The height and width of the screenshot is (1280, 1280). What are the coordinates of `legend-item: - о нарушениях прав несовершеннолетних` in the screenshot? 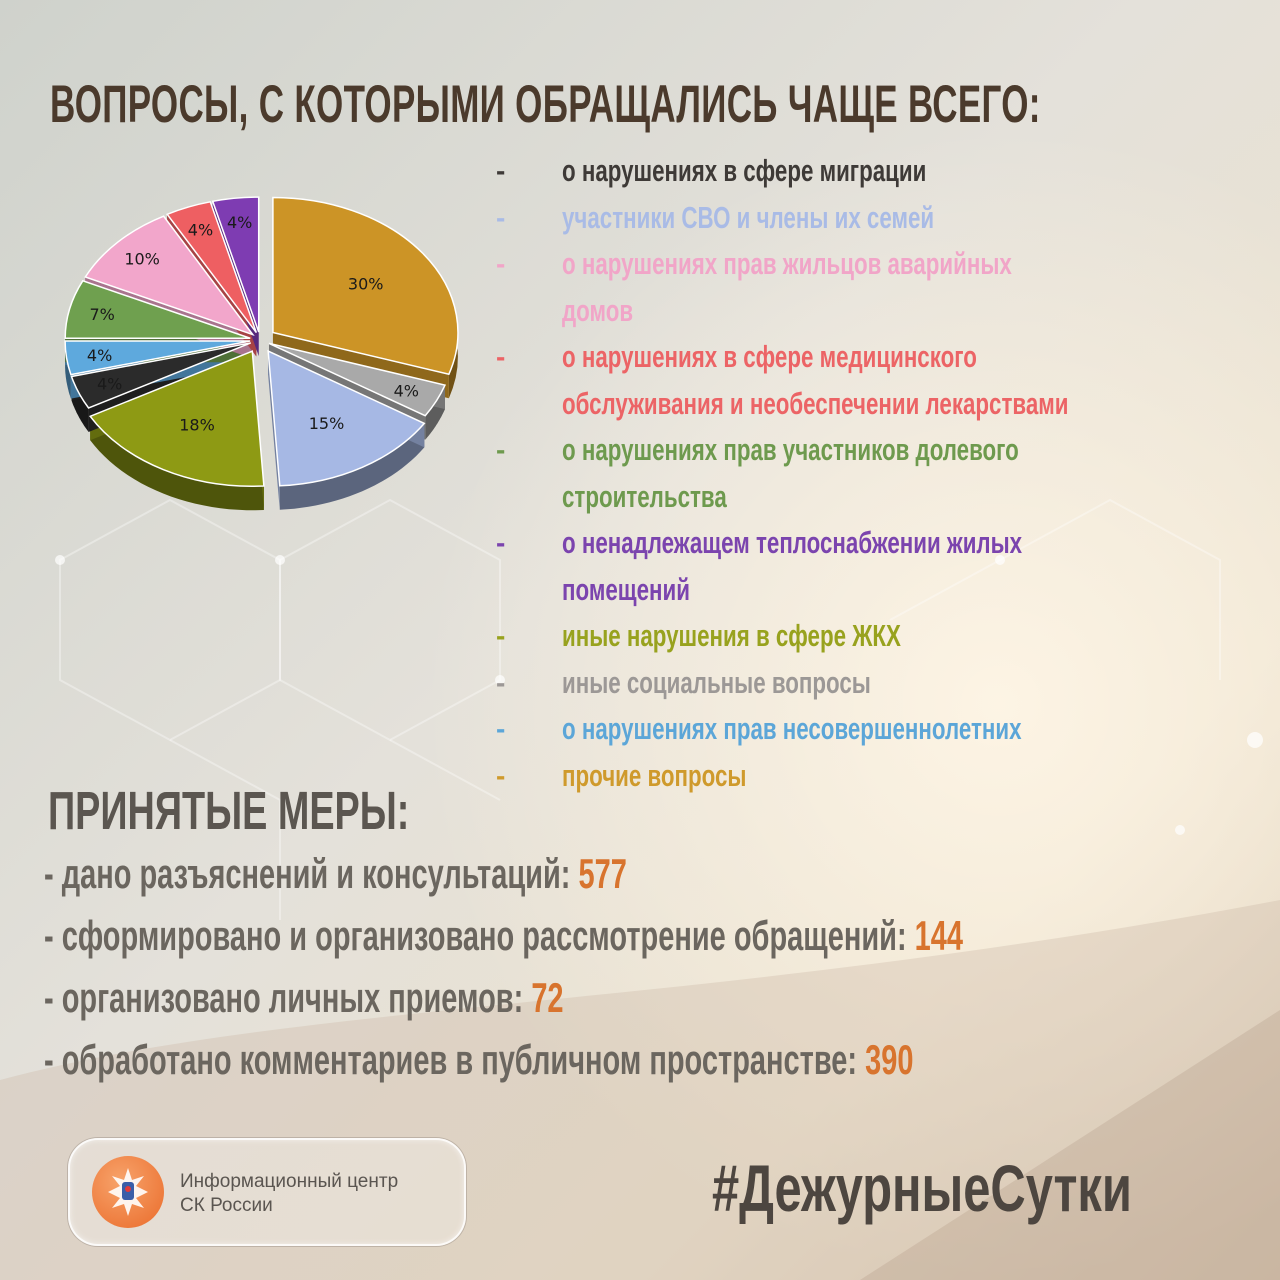 It's located at (880, 729).